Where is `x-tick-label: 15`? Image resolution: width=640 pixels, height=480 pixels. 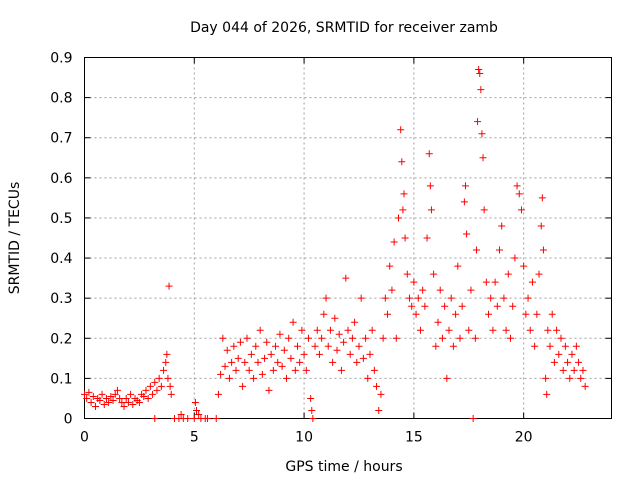
x-tick-label: 15 is located at coordinates (414, 438).